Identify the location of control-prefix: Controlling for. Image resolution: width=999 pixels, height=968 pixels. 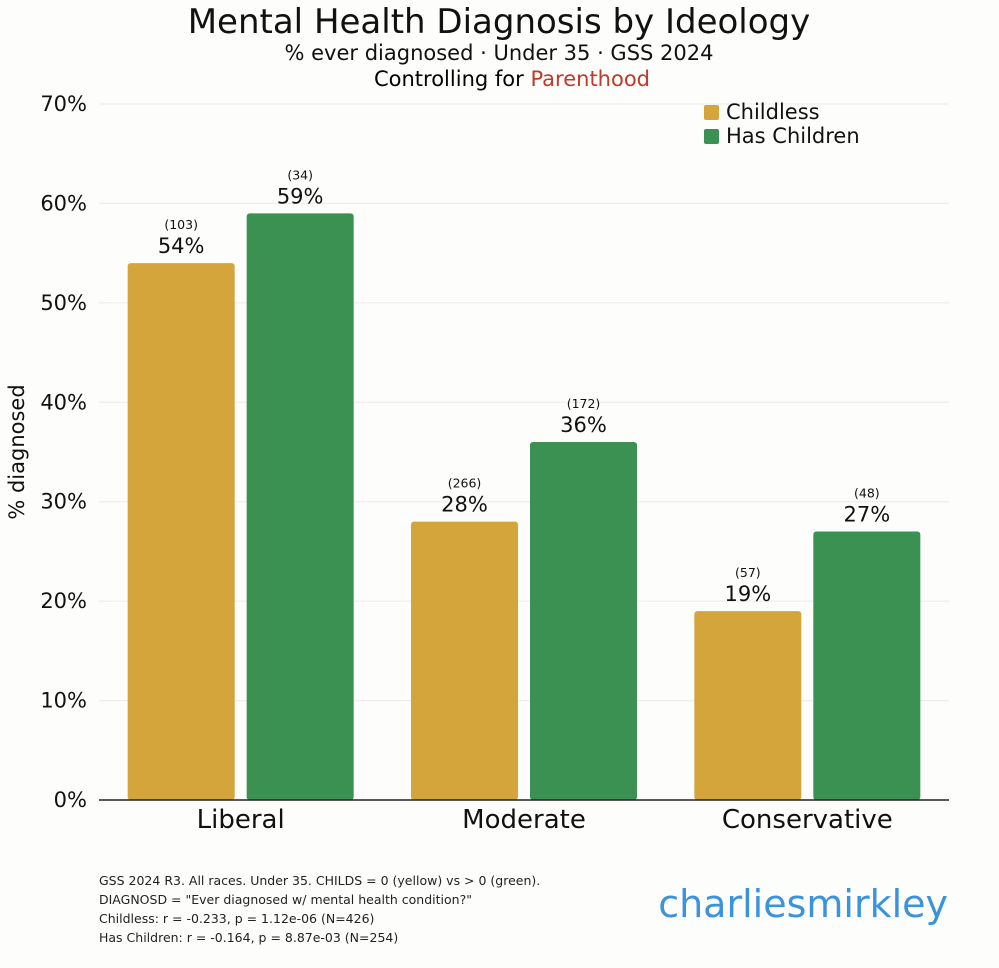
(449, 79).